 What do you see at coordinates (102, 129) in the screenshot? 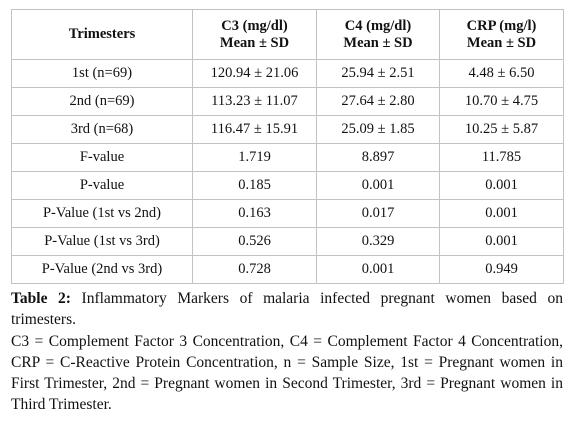
I see `row-label-cell: 3rd (n=68)` at bounding box center [102, 129].